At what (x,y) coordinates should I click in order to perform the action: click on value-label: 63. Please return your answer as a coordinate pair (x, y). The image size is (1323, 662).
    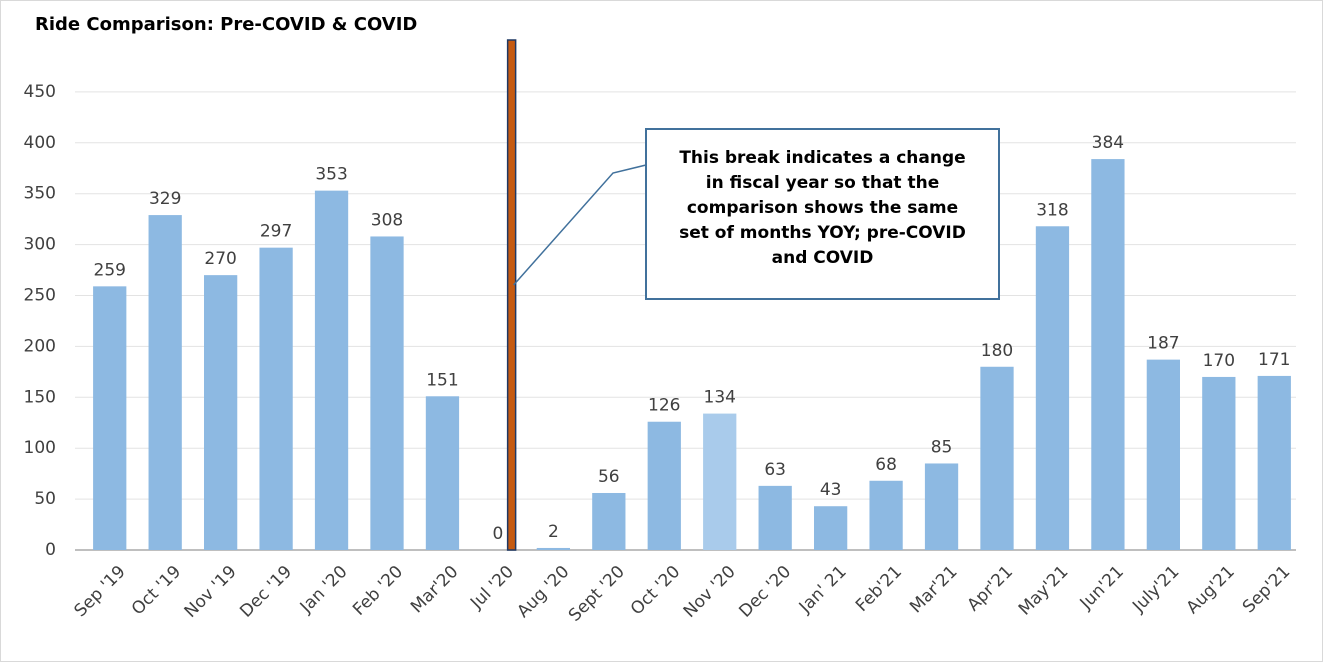
    Looking at the image, I should click on (775, 470).